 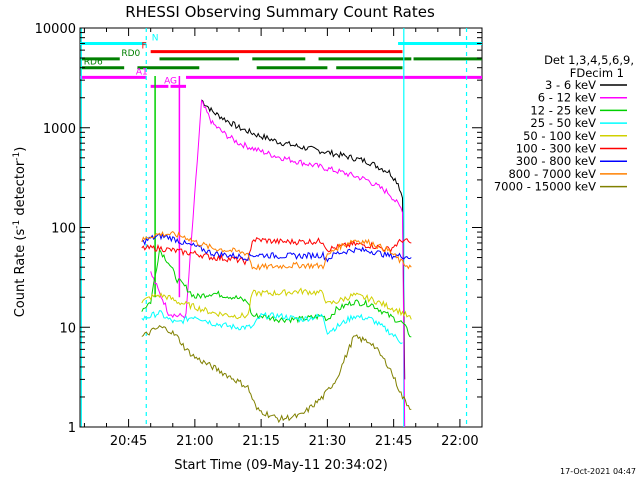 What do you see at coordinates (170, 81) in the screenshot?
I see `state-bar-label: AG` at bounding box center [170, 81].